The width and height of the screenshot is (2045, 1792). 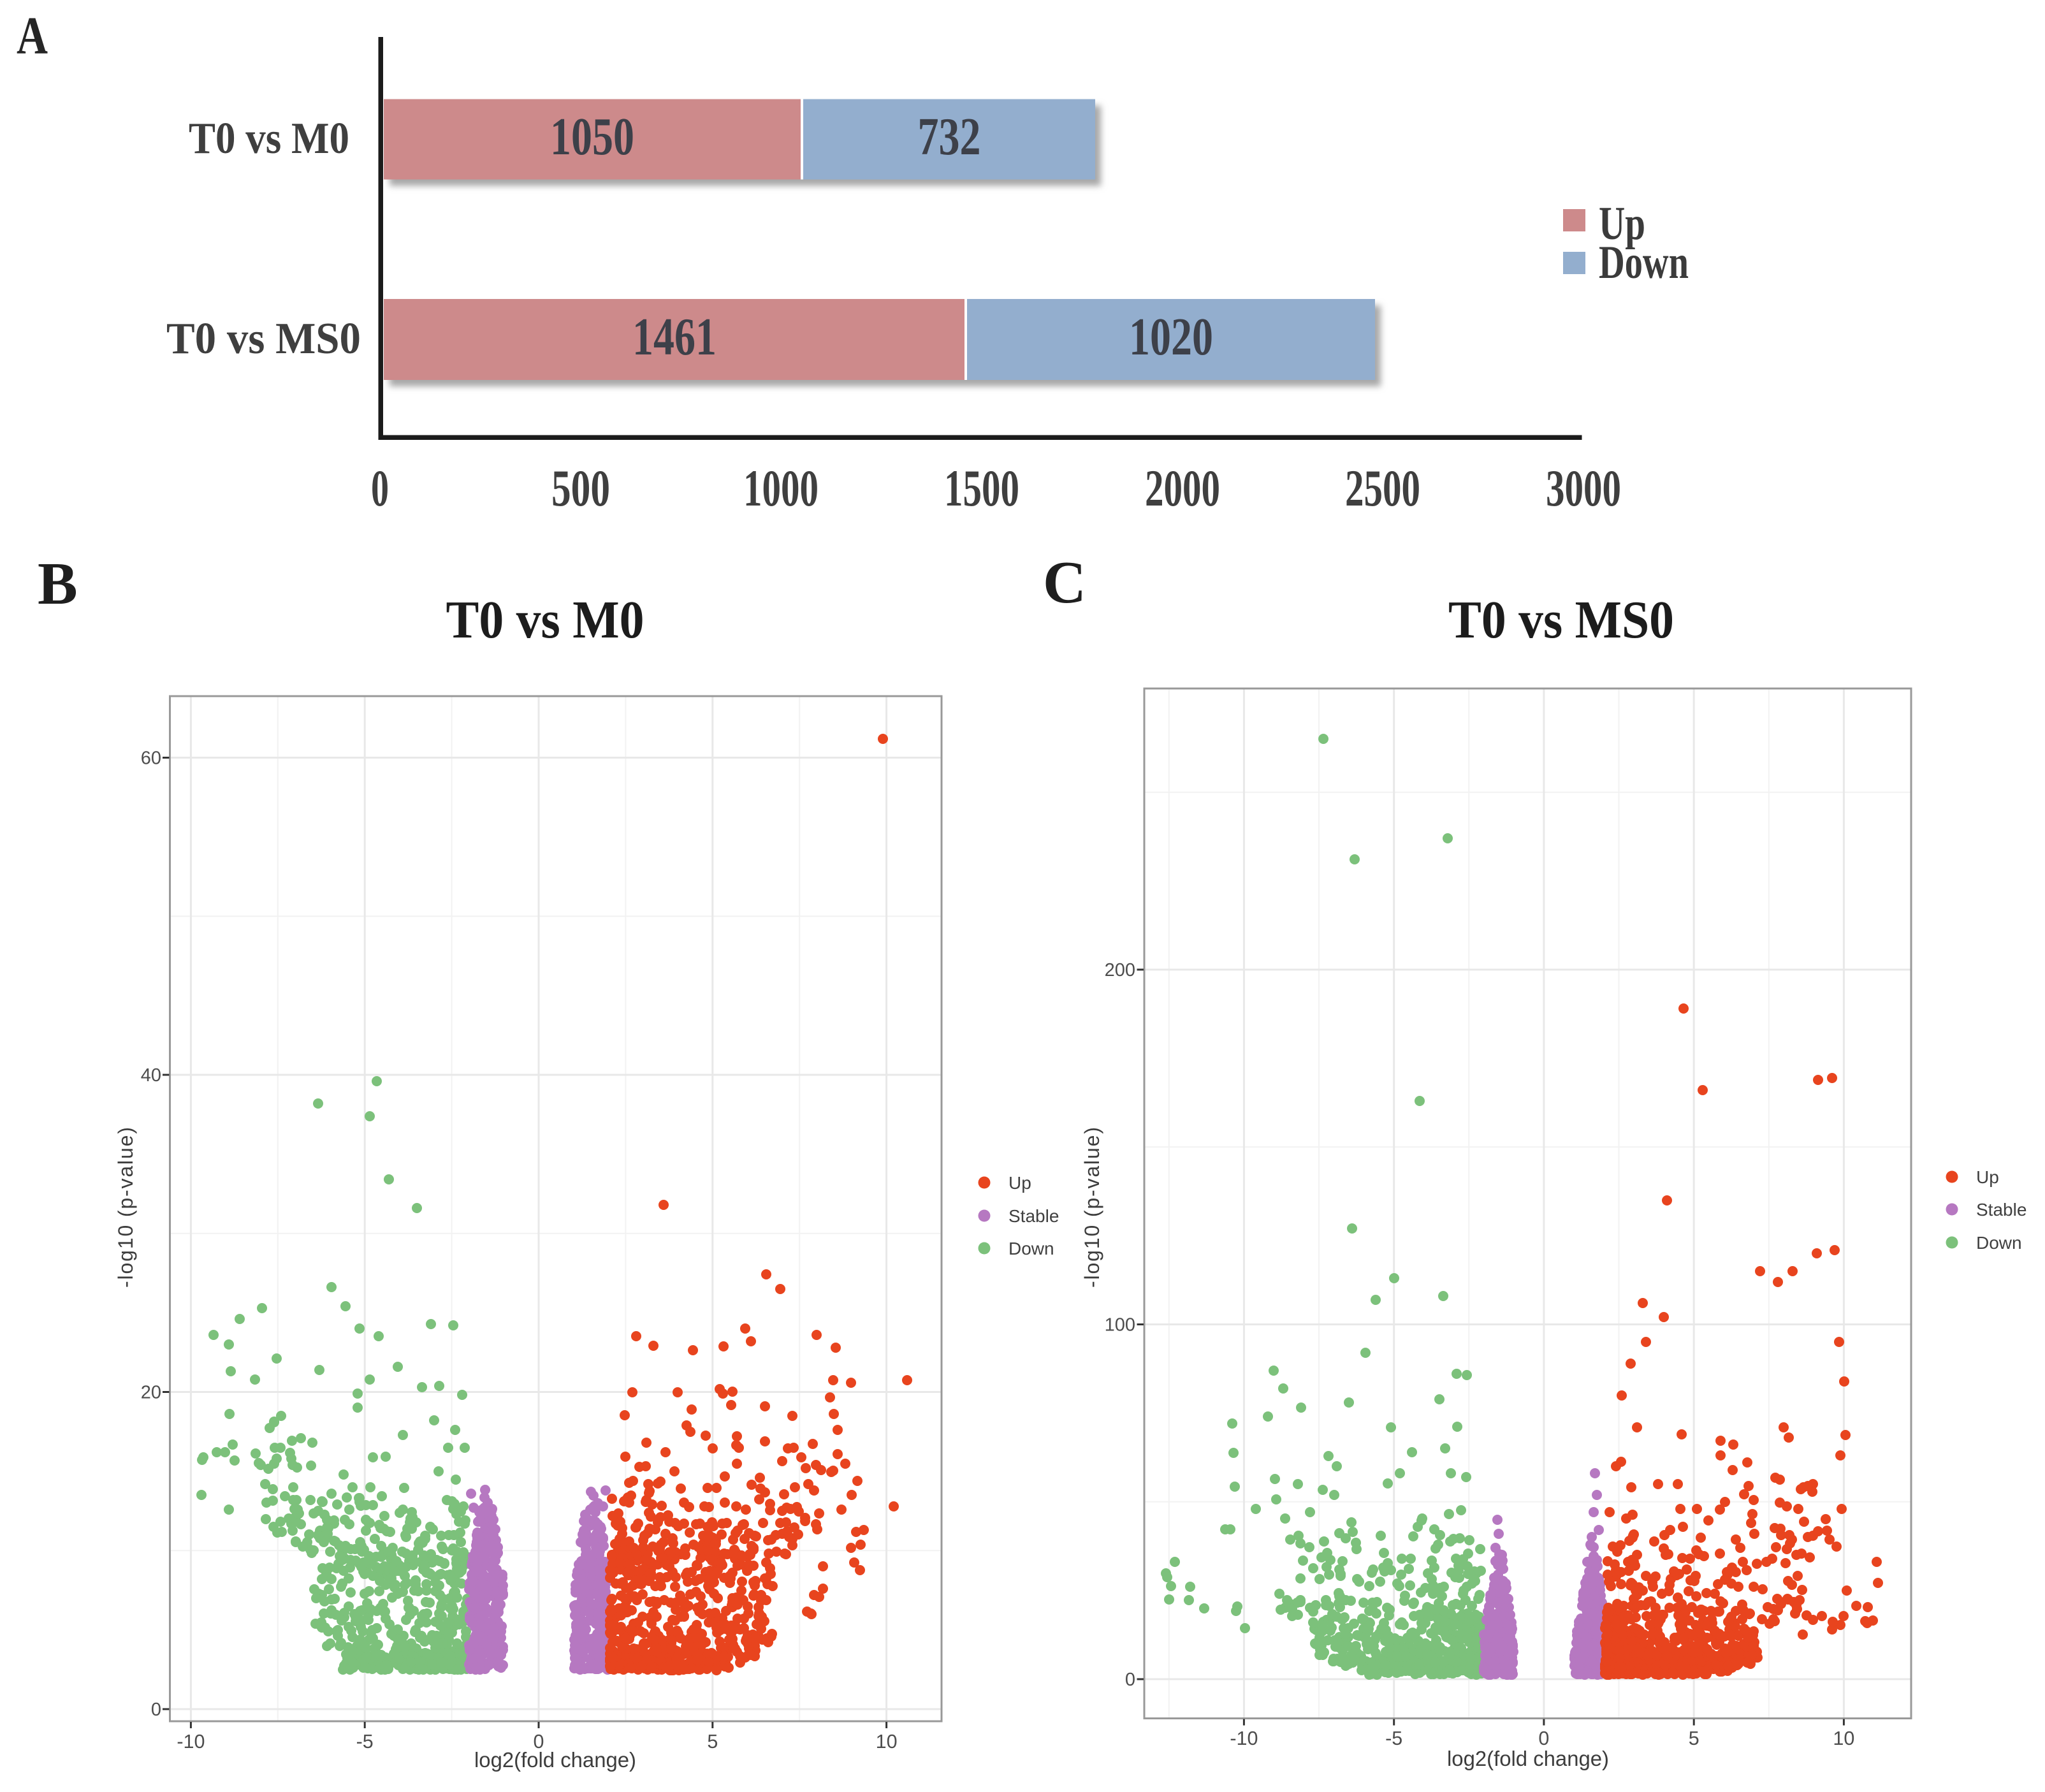 What do you see at coordinates (1171, 337) in the screenshot?
I see `svg-text: 1020` at bounding box center [1171, 337].